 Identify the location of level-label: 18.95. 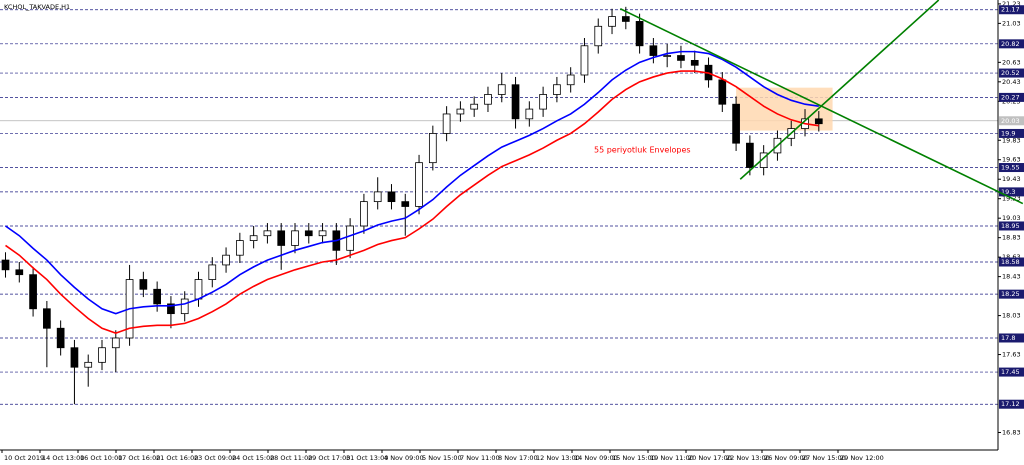
(1010, 226).